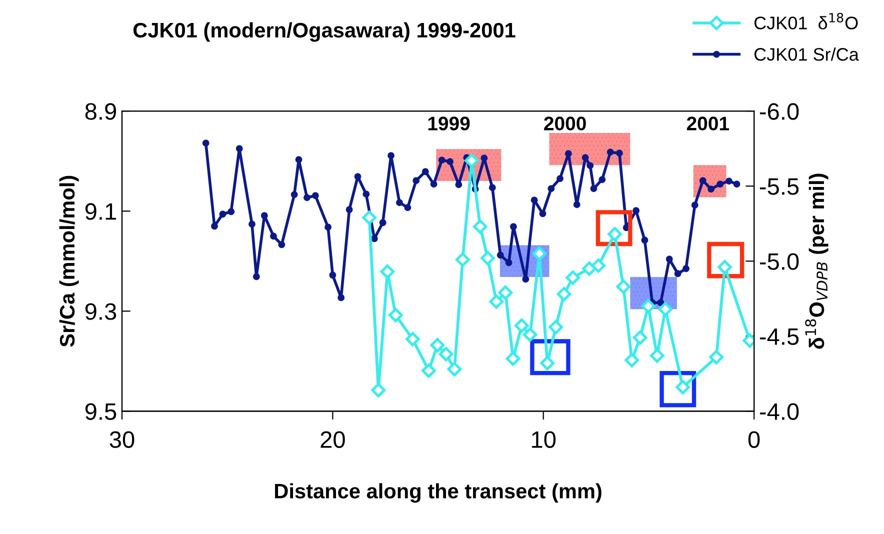 This screenshot has height=534, width=884. What do you see at coordinates (779, 186) in the screenshot?
I see `y2-tick-label: -5.5` at bounding box center [779, 186].